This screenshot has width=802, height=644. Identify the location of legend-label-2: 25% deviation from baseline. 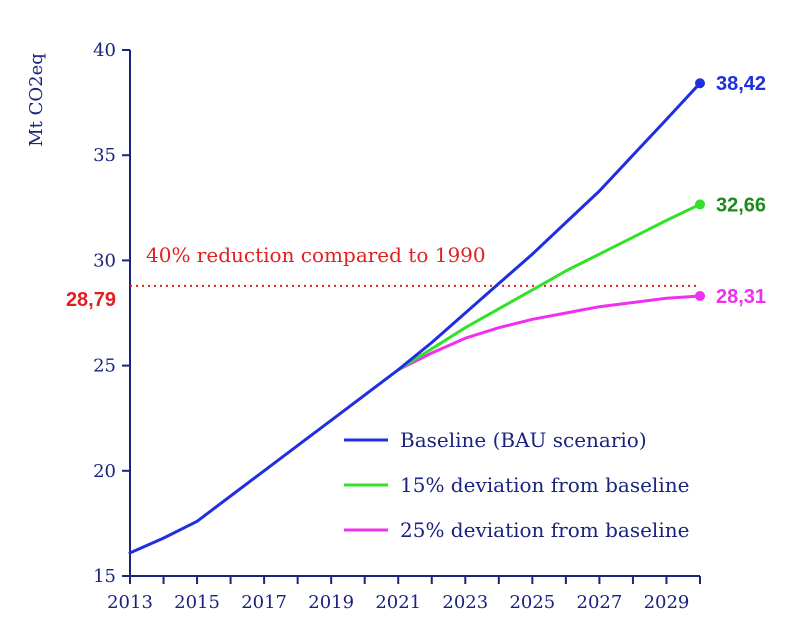
(544, 530).